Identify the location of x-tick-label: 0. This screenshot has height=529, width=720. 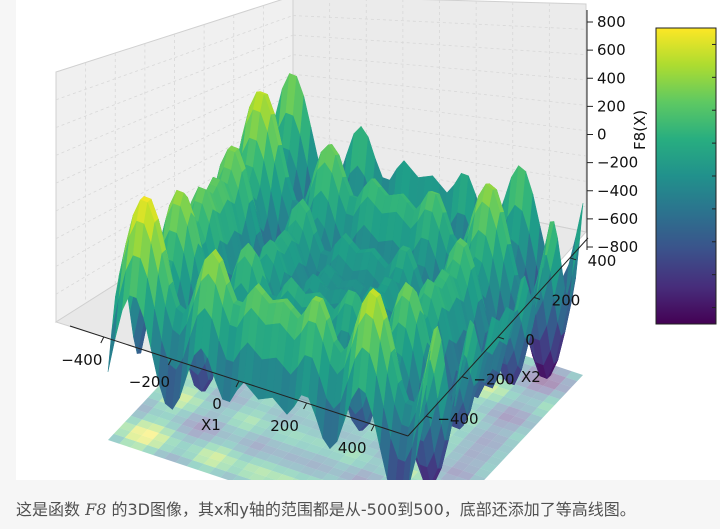
(217, 404).